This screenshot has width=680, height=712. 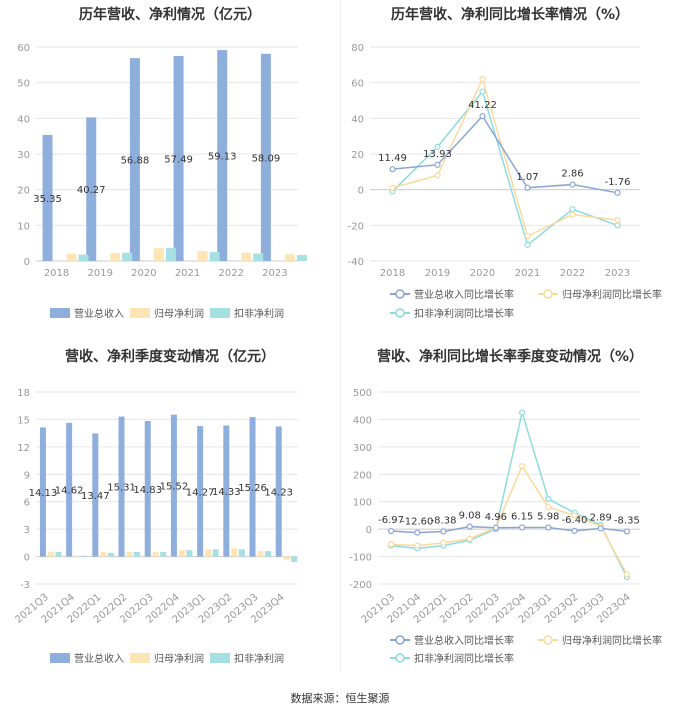 What do you see at coordinates (362, 475) in the screenshot?
I see `y-tick-label: 200` at bounding box center [362, 475].